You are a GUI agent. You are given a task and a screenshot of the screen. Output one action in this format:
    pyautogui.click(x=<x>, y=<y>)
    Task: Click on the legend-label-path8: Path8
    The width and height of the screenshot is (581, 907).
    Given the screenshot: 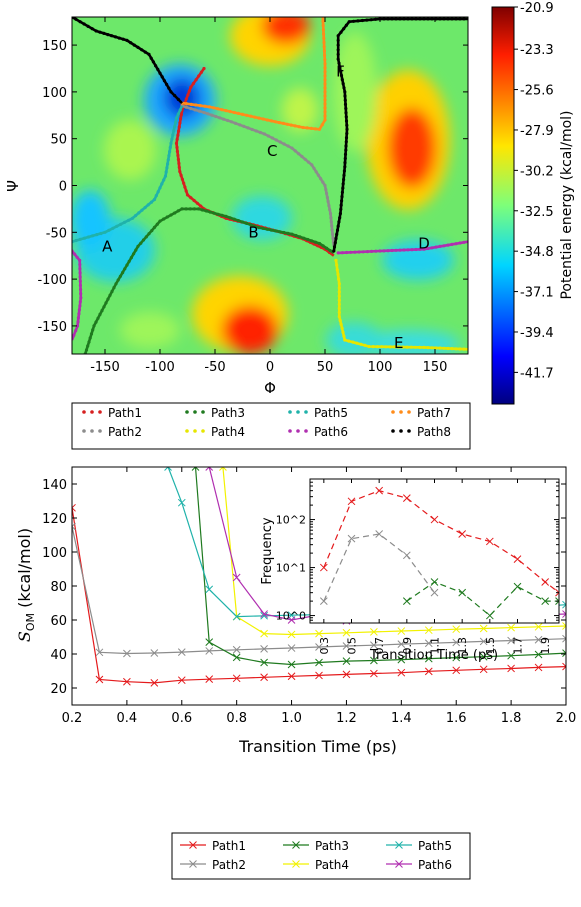 What is the action you would take?
    pyautogui.click(x=434, y=432)
    